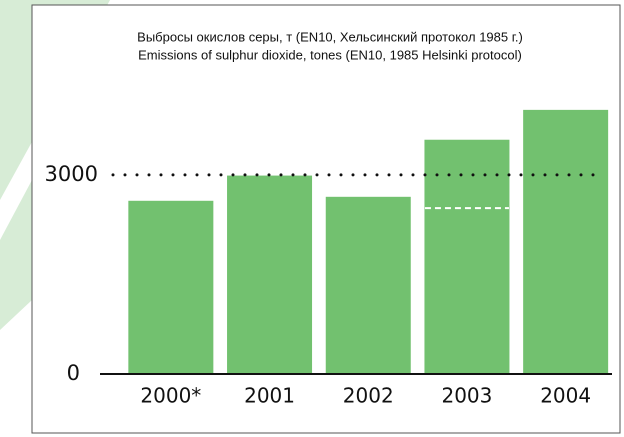 The image size is (624, 437). I want to click on x-tick-label: 2002, so click(368, 396).